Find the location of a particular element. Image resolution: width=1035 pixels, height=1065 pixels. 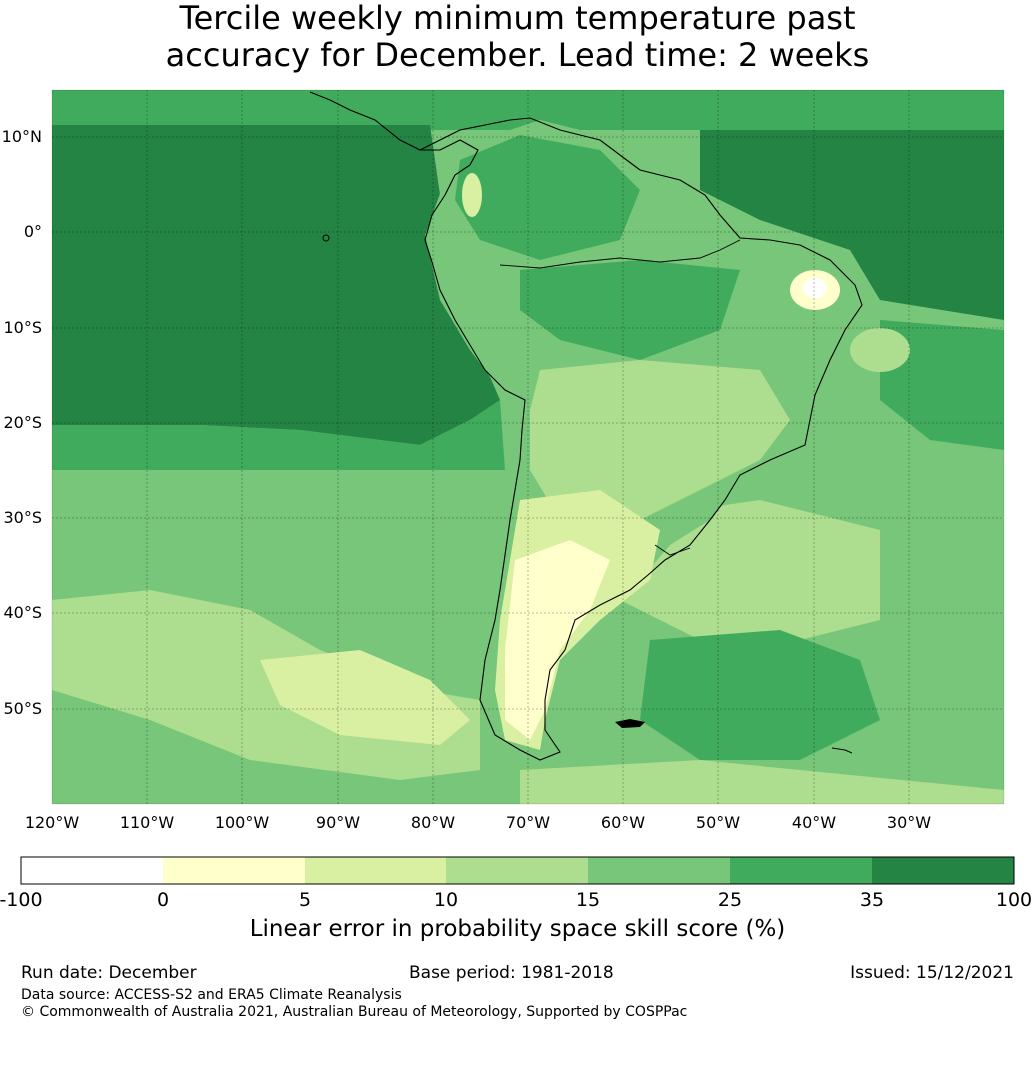

colorbar-tick: 25 is located at coordinates (730, 899).